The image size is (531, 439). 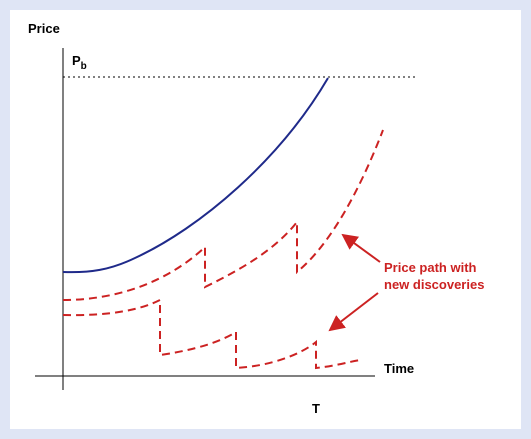 I want to click on annotation: Price path with, so click(x=430, y=267).